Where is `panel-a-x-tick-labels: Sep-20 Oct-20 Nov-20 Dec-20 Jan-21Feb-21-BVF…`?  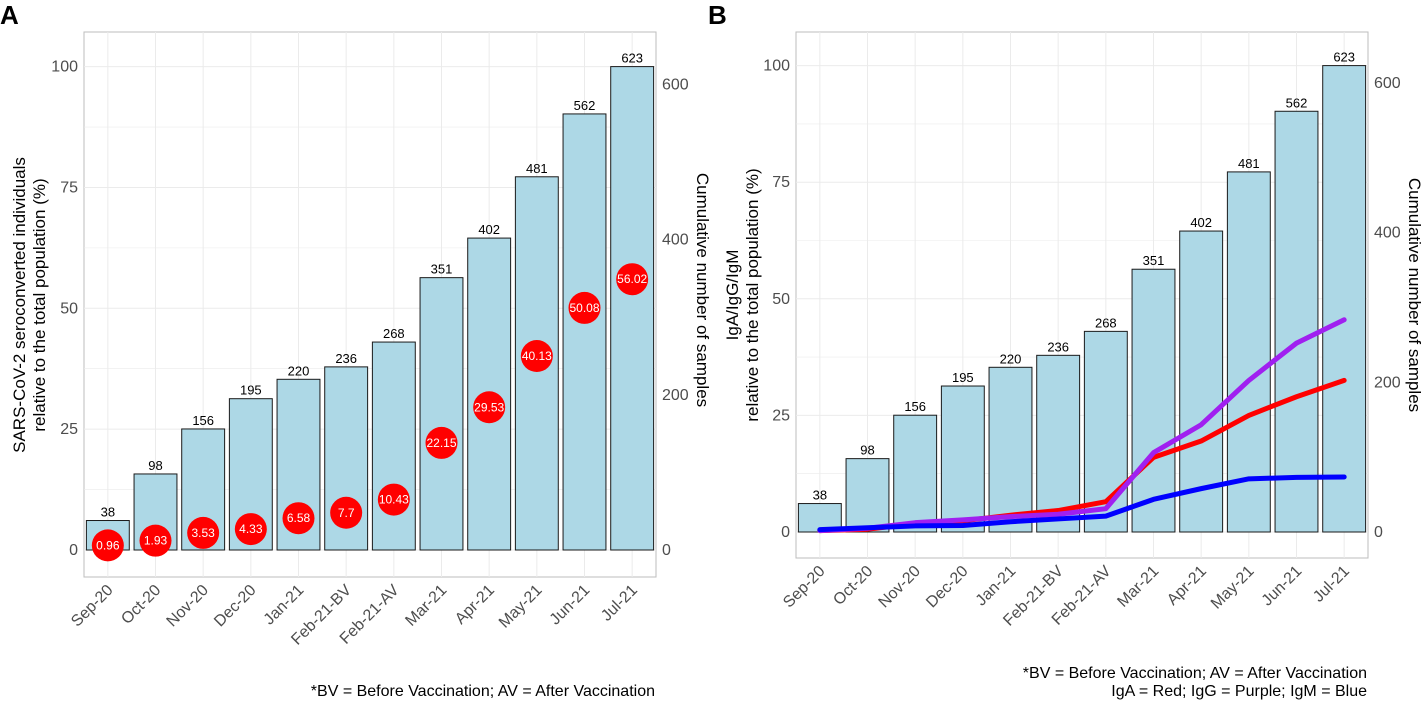 panel-a-x-tick-labels: Sep-20 Oct-20 Nov-20 Dec-20 Jan-21Feb-21-BVF… is located at coordinates (354, 615).